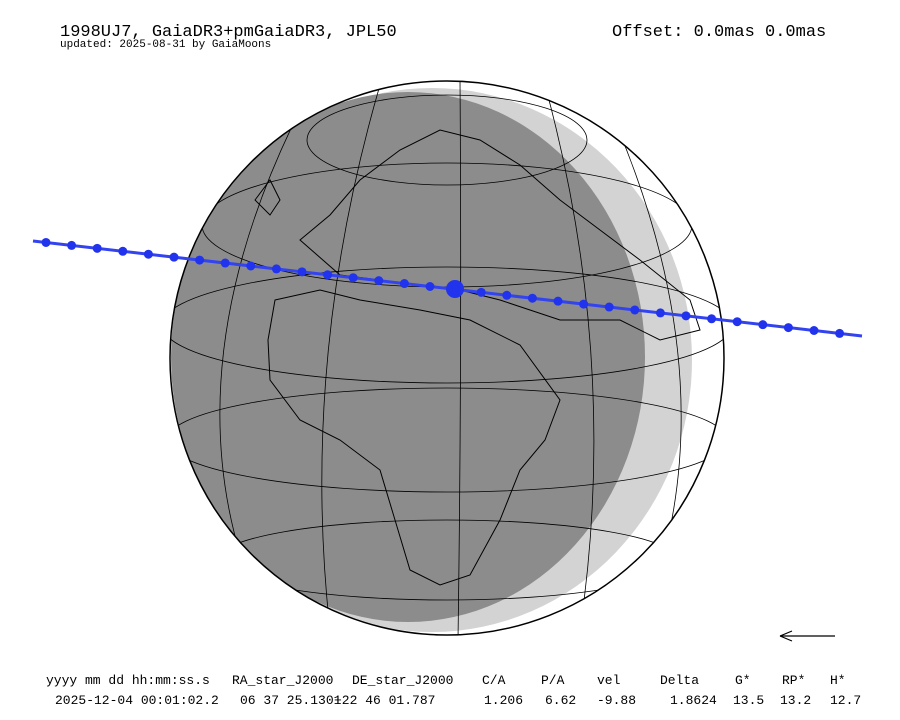 This screenshot has width=900, height=720. Describe the element at coordinates (137, 700) in the screenshot. I see `table-cell: 2025-12-04 00:01:02.2` at that location.